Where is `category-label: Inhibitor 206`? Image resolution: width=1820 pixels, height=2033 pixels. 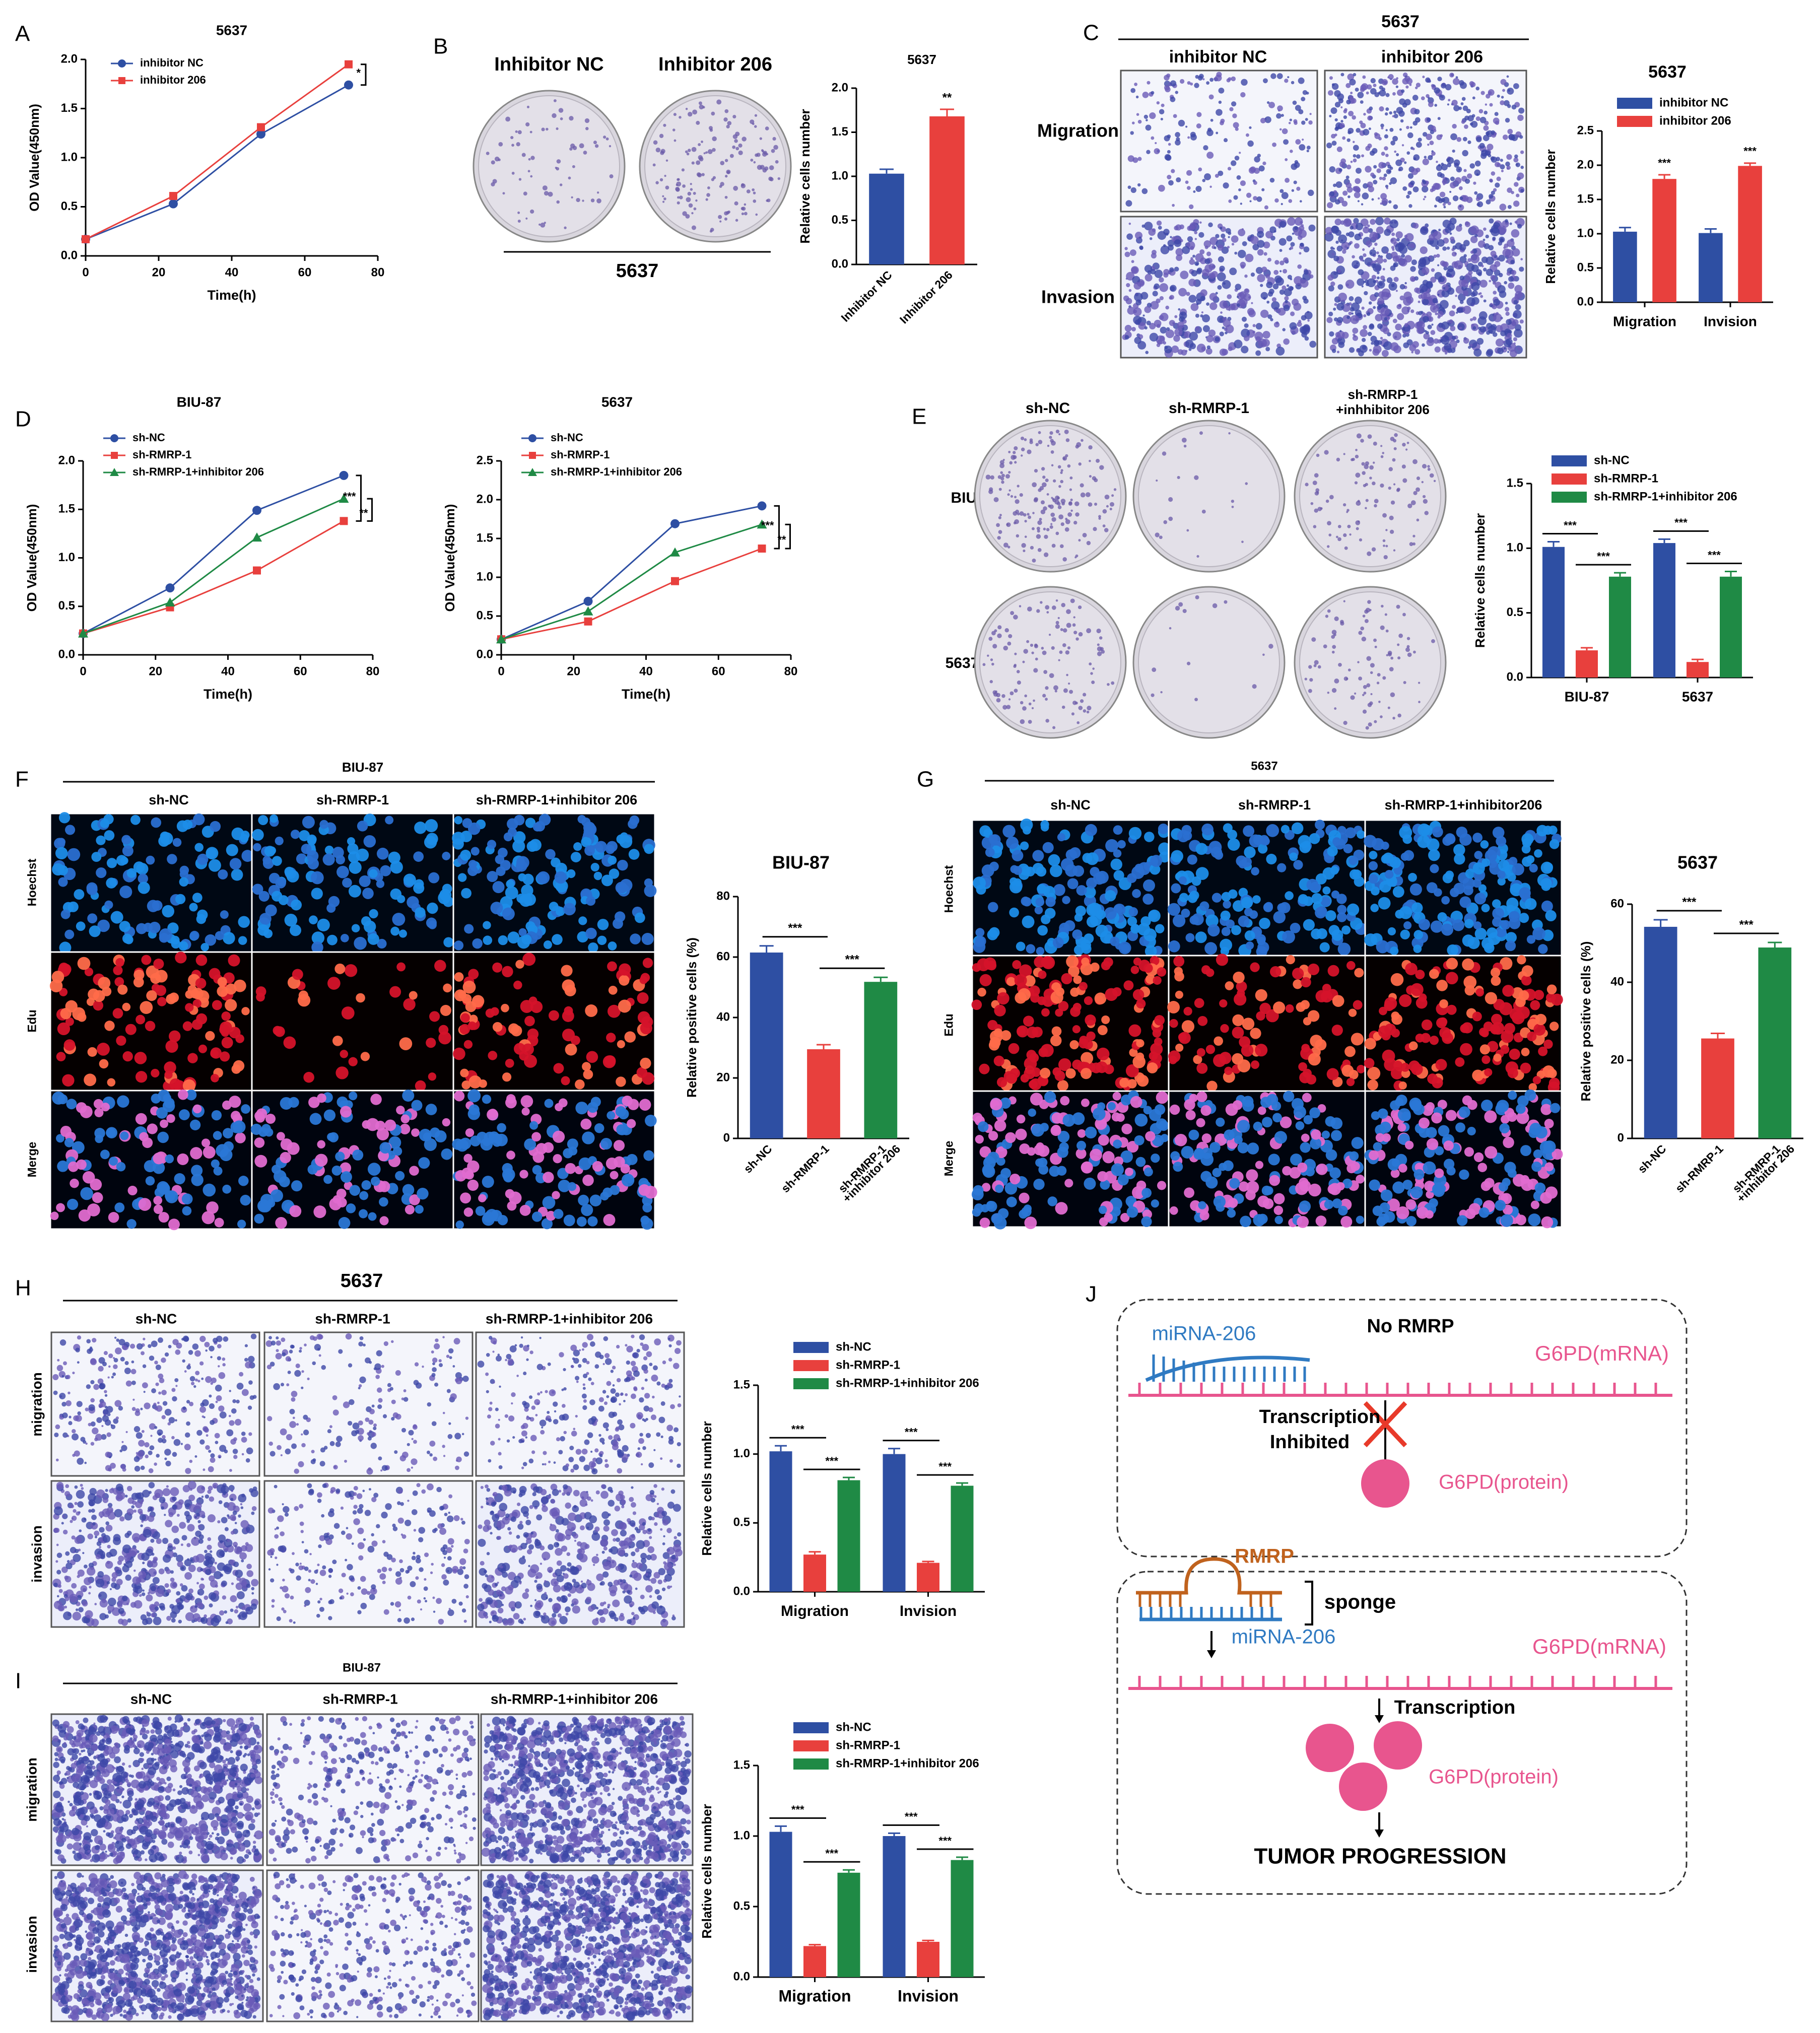 category-label: Inhibitor 206 is located at coordinates (926, 297).